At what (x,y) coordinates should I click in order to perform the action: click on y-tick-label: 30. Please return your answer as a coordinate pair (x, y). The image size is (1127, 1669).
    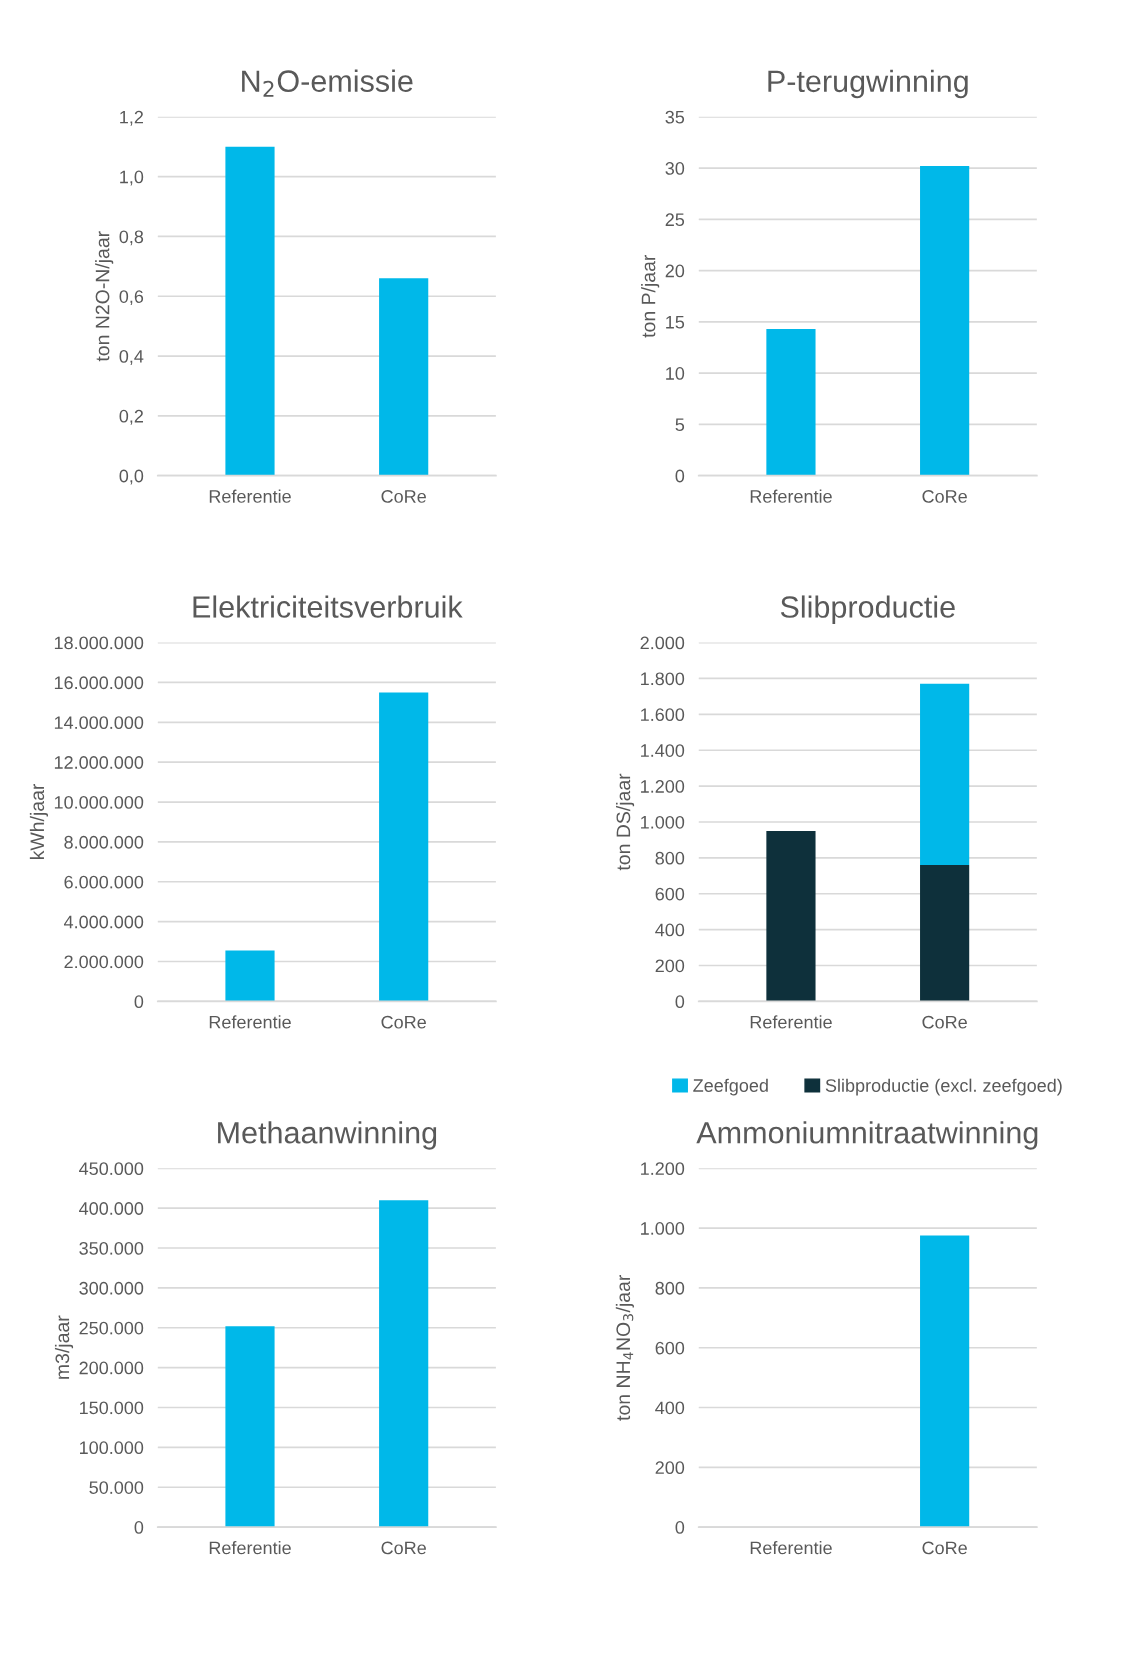
    Looking at the image, I should click on (675, 168).